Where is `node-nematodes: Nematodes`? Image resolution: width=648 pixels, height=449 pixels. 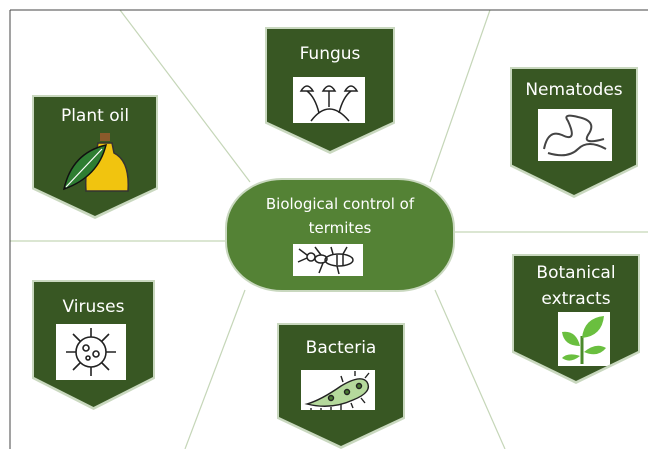
node-nematodes: Nematodes is located at coordinates (574, 132).